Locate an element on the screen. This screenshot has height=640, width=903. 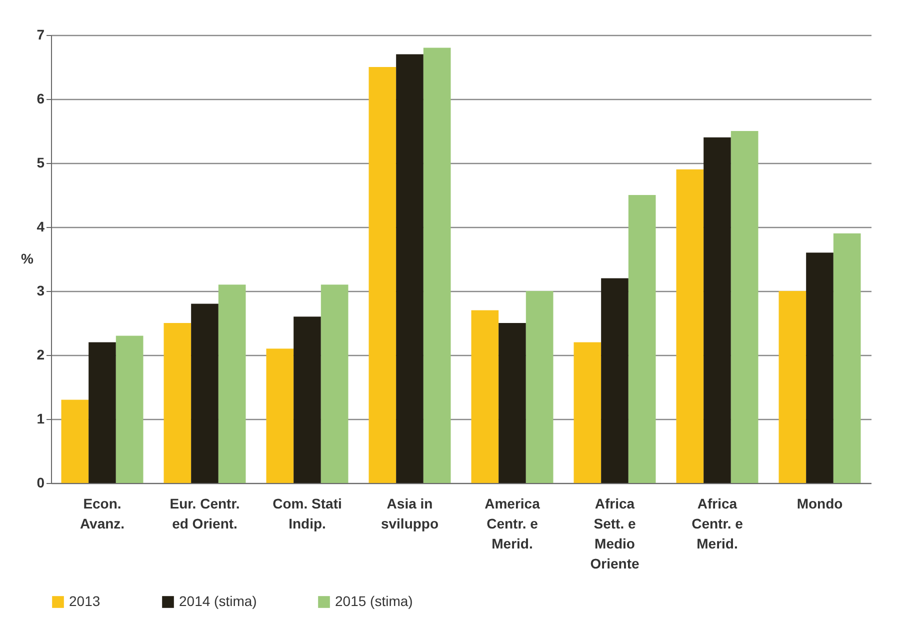
legend-label: 2015 (stima) is located at coordinates (374, 601).